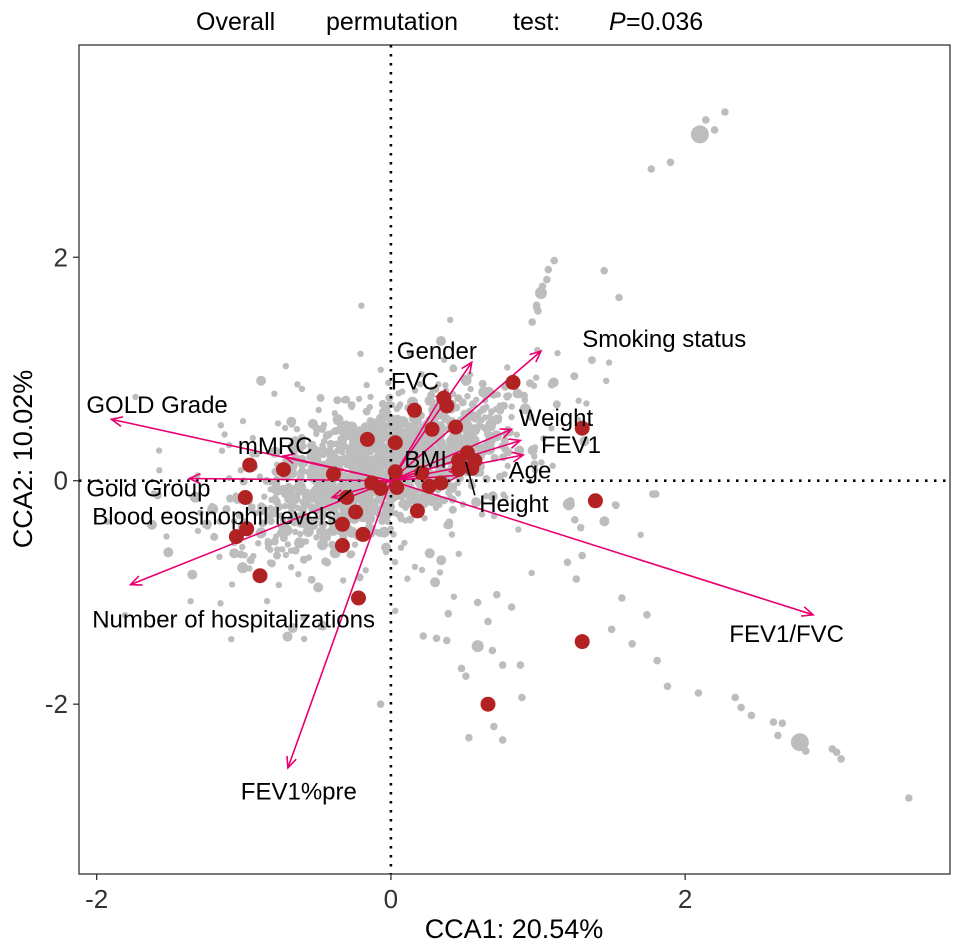 The height and width of the screenshot is (951, 960). What do you see at coordinates (388, 894) in the screenshot?
I see `x-axis: -2 0 2` at bounding box center [388, 894].